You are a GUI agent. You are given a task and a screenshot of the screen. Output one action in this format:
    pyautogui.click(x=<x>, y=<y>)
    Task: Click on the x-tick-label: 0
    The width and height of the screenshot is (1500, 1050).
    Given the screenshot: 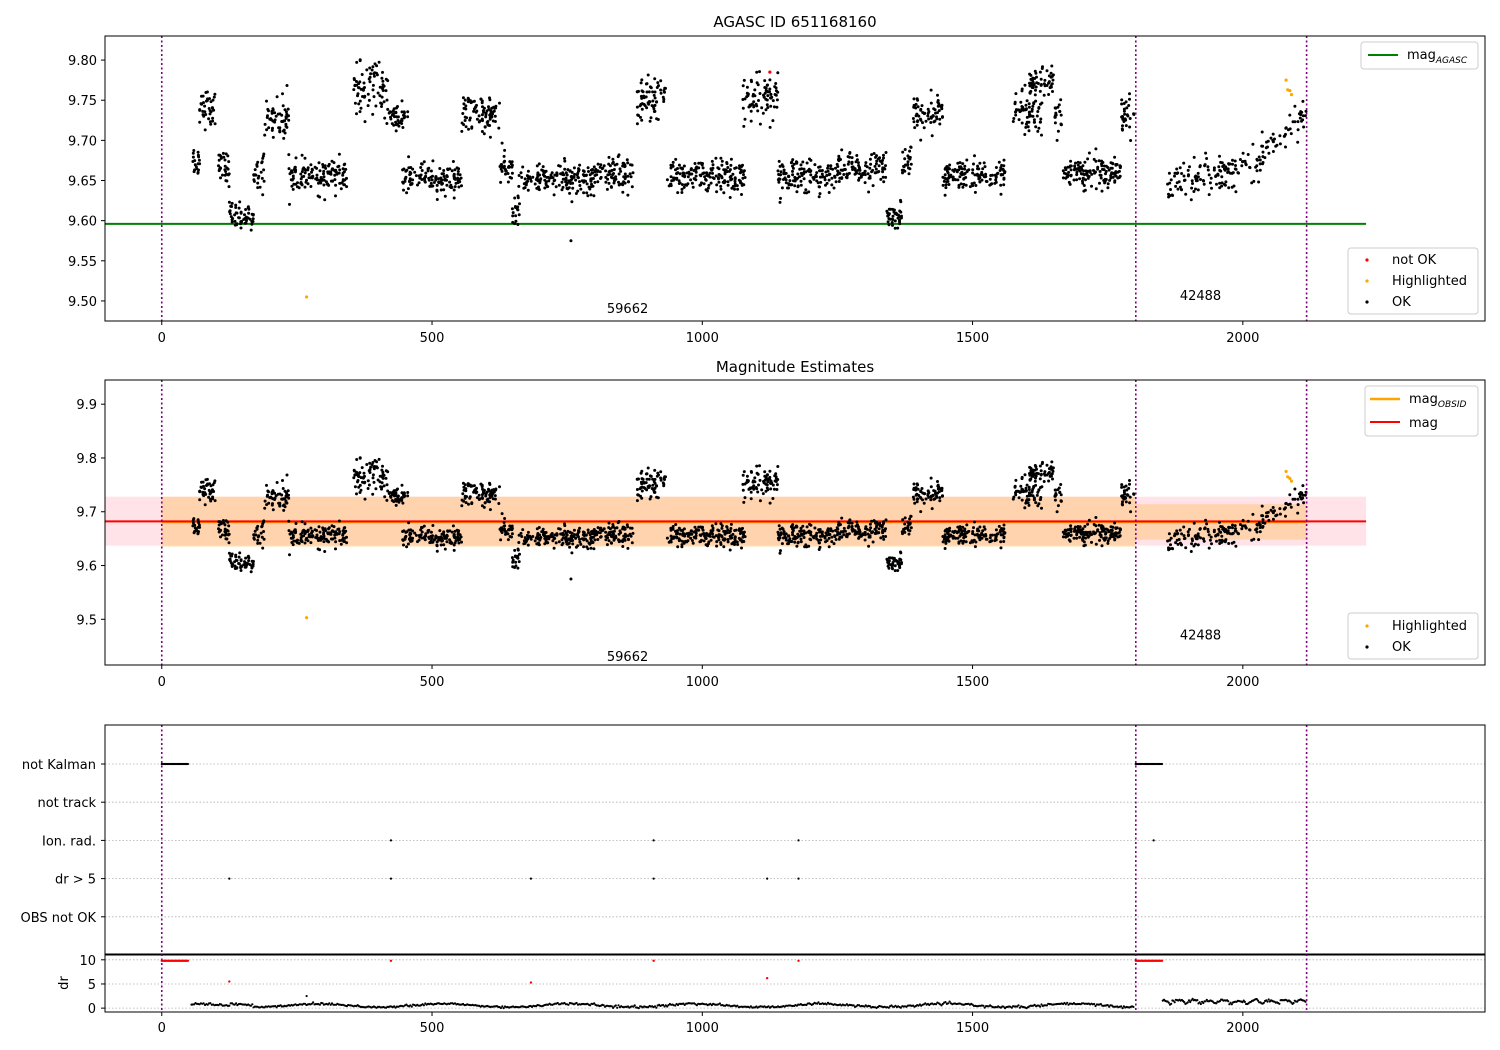 What is the action you would take?
    pyautogui.click(x=162, y=338)
    